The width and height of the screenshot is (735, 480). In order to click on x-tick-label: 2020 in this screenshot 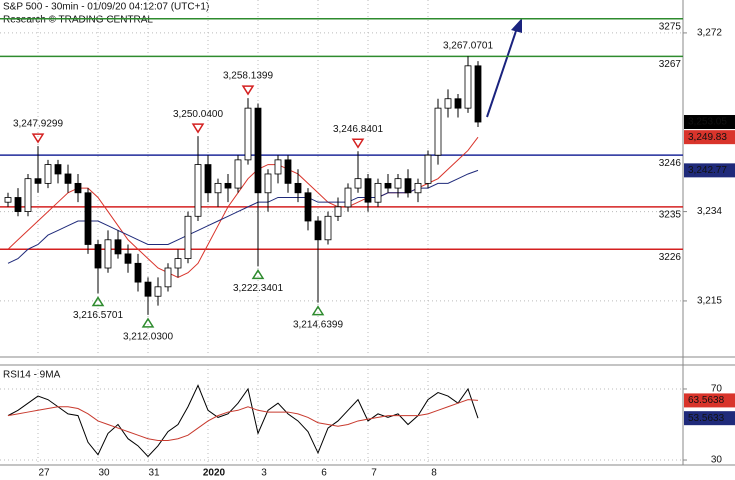, I will do `click(214, 473)`.